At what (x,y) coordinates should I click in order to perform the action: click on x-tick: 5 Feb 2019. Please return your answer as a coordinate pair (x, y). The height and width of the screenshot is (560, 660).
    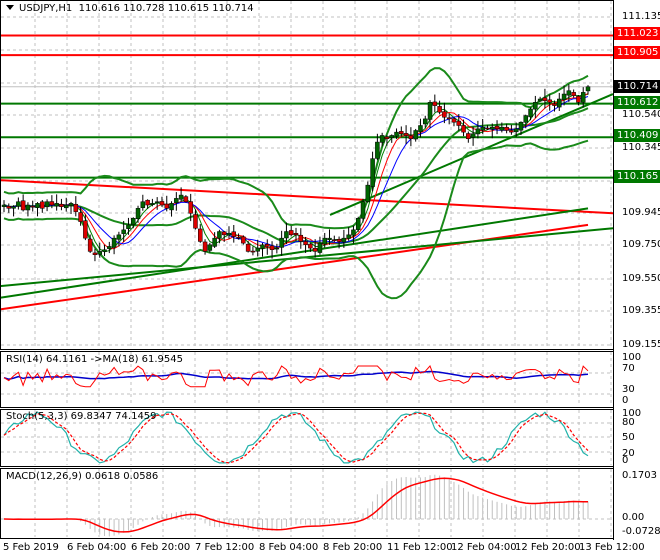
    Looking at the image, I should click on (31, 547).